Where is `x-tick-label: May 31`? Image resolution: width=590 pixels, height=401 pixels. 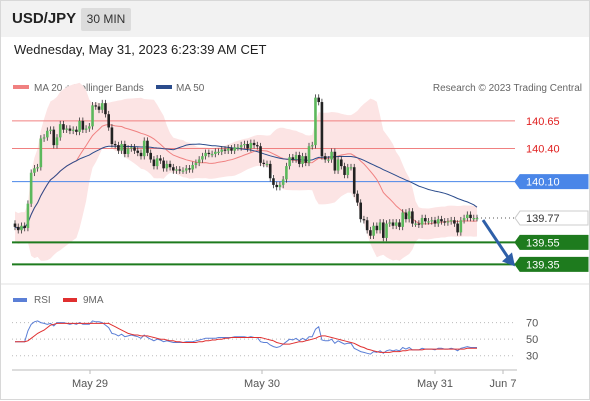 x-tick-label: May 31 is located at coordinates (435, 384).